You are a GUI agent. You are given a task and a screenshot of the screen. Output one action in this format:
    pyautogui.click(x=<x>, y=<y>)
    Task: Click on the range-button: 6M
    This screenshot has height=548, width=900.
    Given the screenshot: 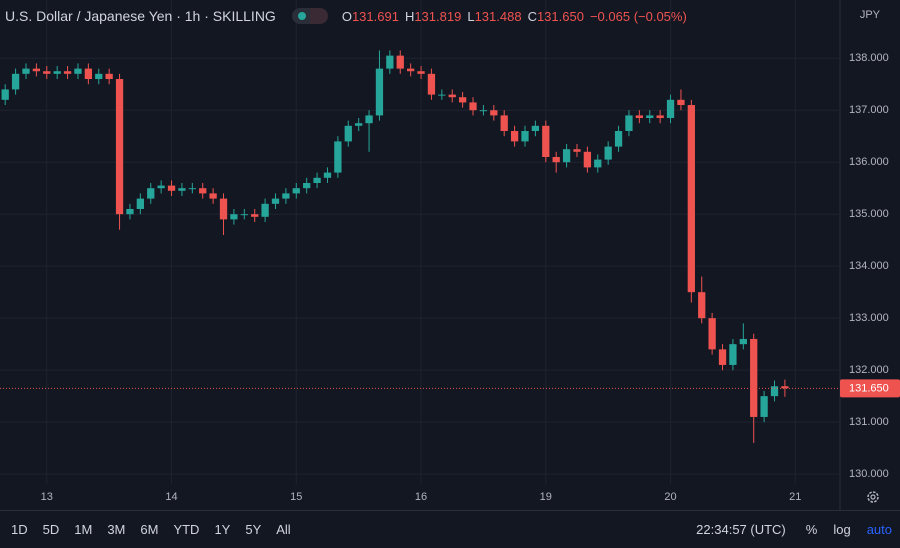 What is the action you would take?
    pyautogui.click(x=149, y=529)
    